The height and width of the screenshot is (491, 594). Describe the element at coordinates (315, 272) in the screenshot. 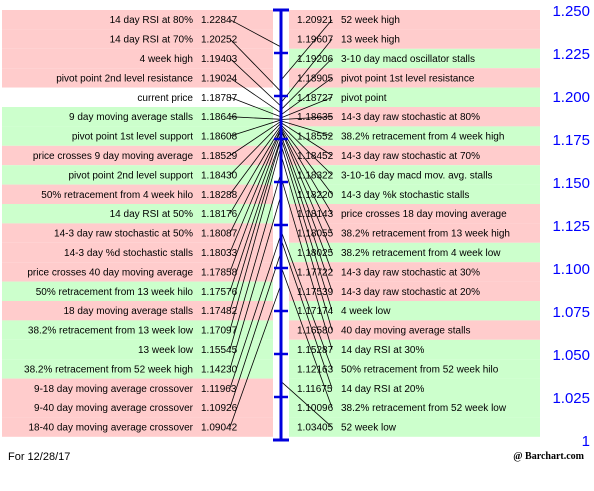

I see `right-level-value: 1.17722` at that location.